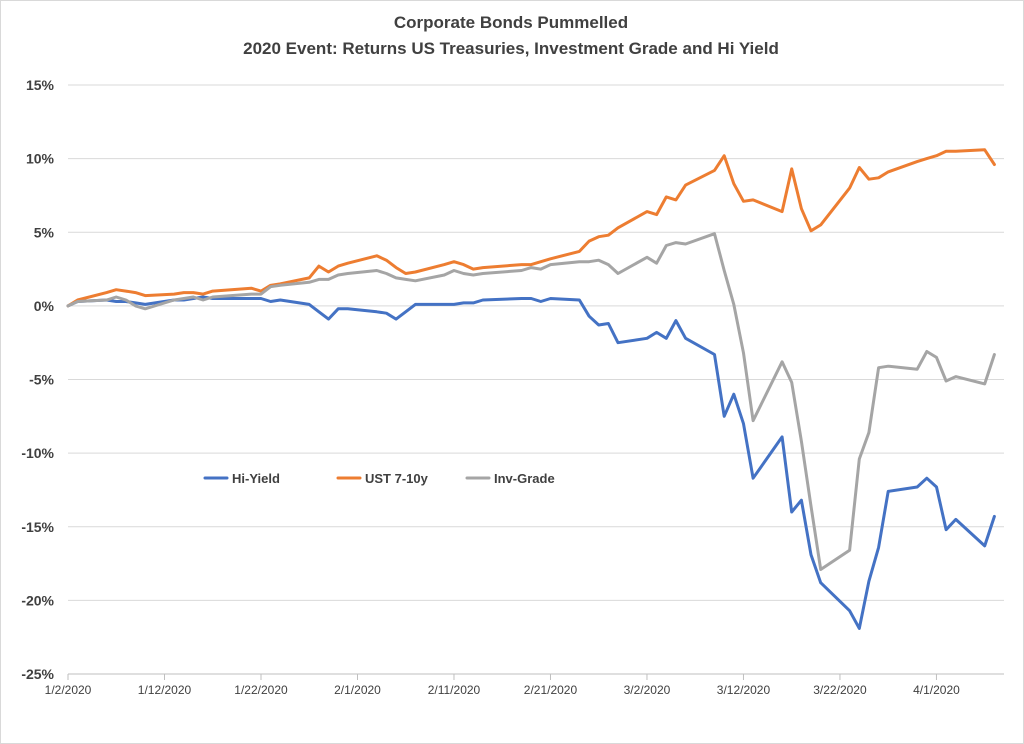 The height and width of the screenshot is (744, 1024). Describe the element at coordinates (41, 380) in the screenshot. I see `y-tick-label: -5%` at that location.